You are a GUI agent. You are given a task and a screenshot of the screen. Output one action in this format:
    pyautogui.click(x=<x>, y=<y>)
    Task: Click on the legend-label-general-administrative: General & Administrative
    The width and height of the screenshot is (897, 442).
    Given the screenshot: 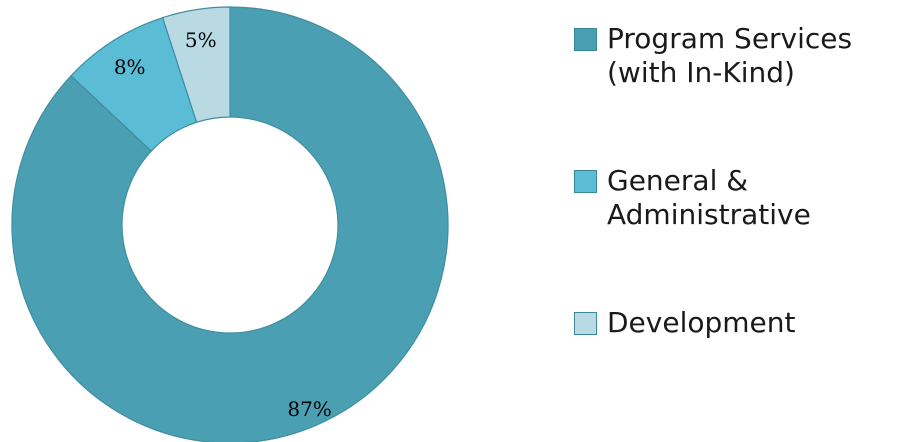 What is the action you would take?
    pyautogui.click(x=709, y=197)
    